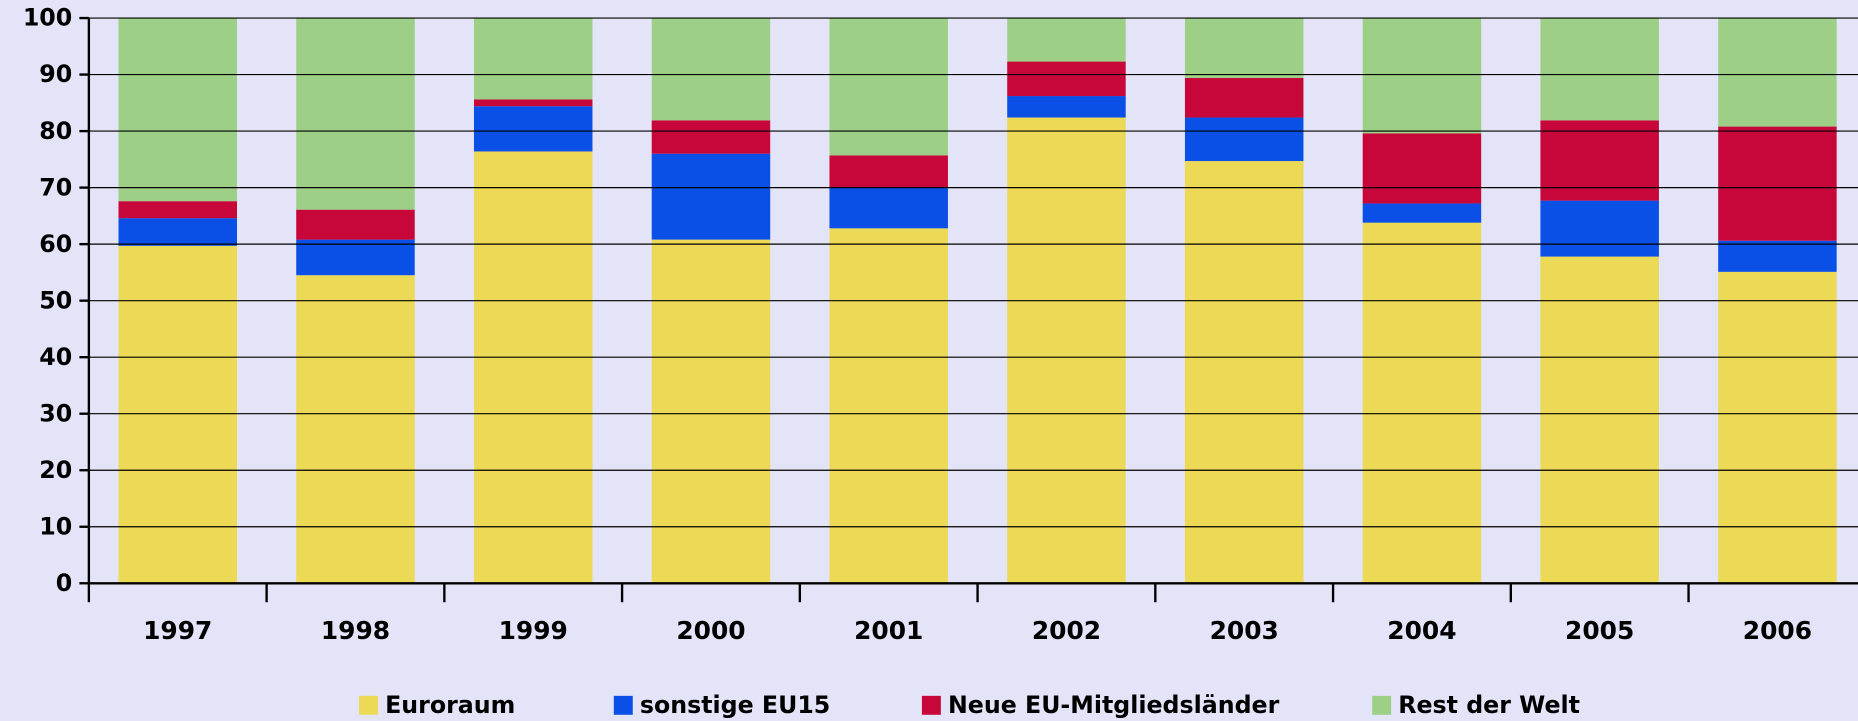 The height and width of the screenshot is (721, 1858). What do you see at coordinates (355, 630) in the screenshot?
I see `x-tick-label: 1998` at bounding box center [355, 630].